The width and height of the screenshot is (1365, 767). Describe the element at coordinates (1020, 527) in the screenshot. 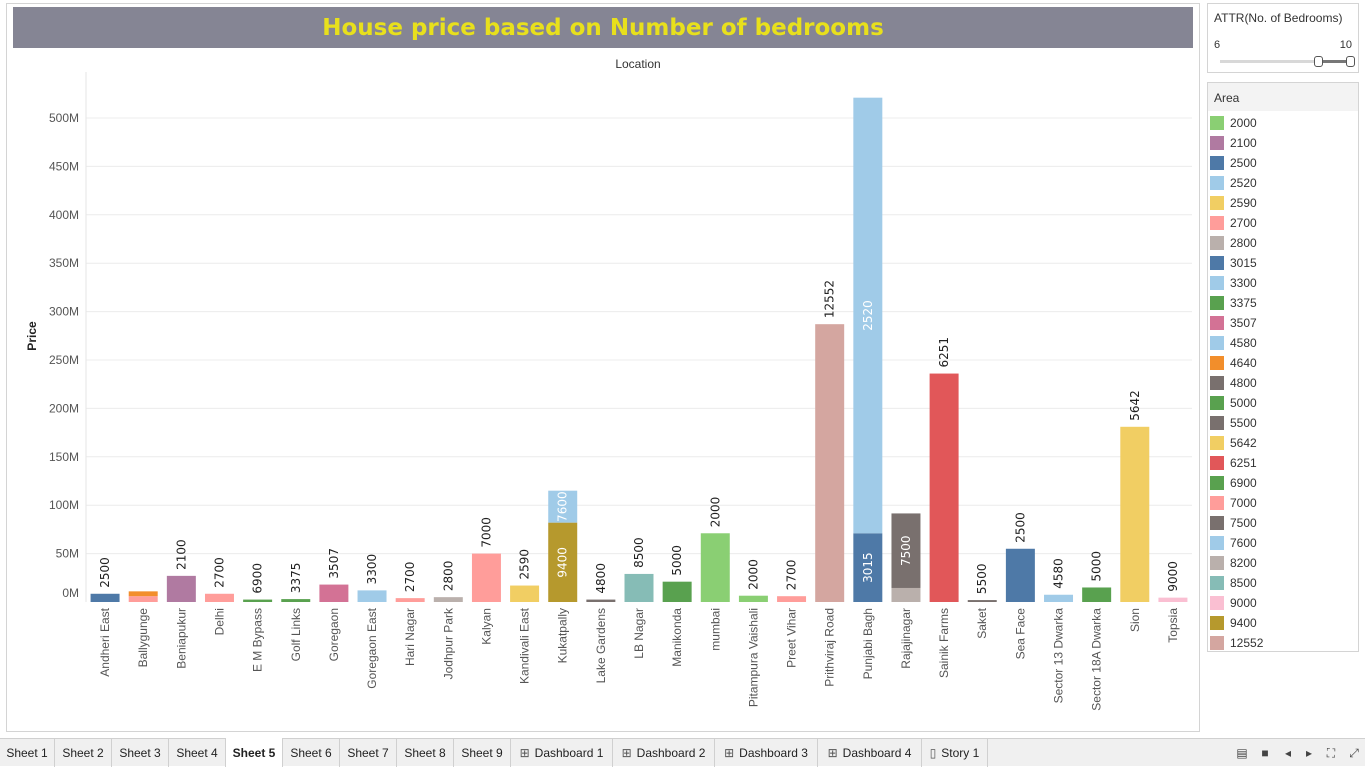

I see `bar-data-label: 2500` at that location.